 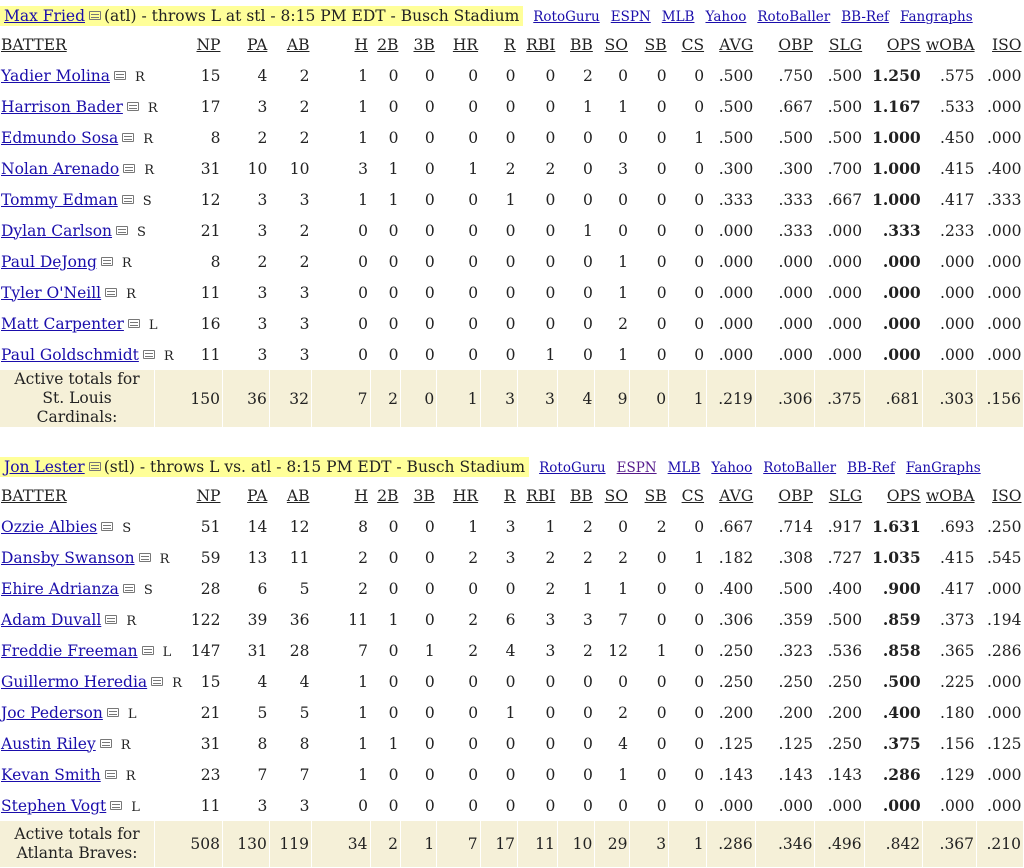 I want to click on stat-cell: 2, so click(x=623, y=323).